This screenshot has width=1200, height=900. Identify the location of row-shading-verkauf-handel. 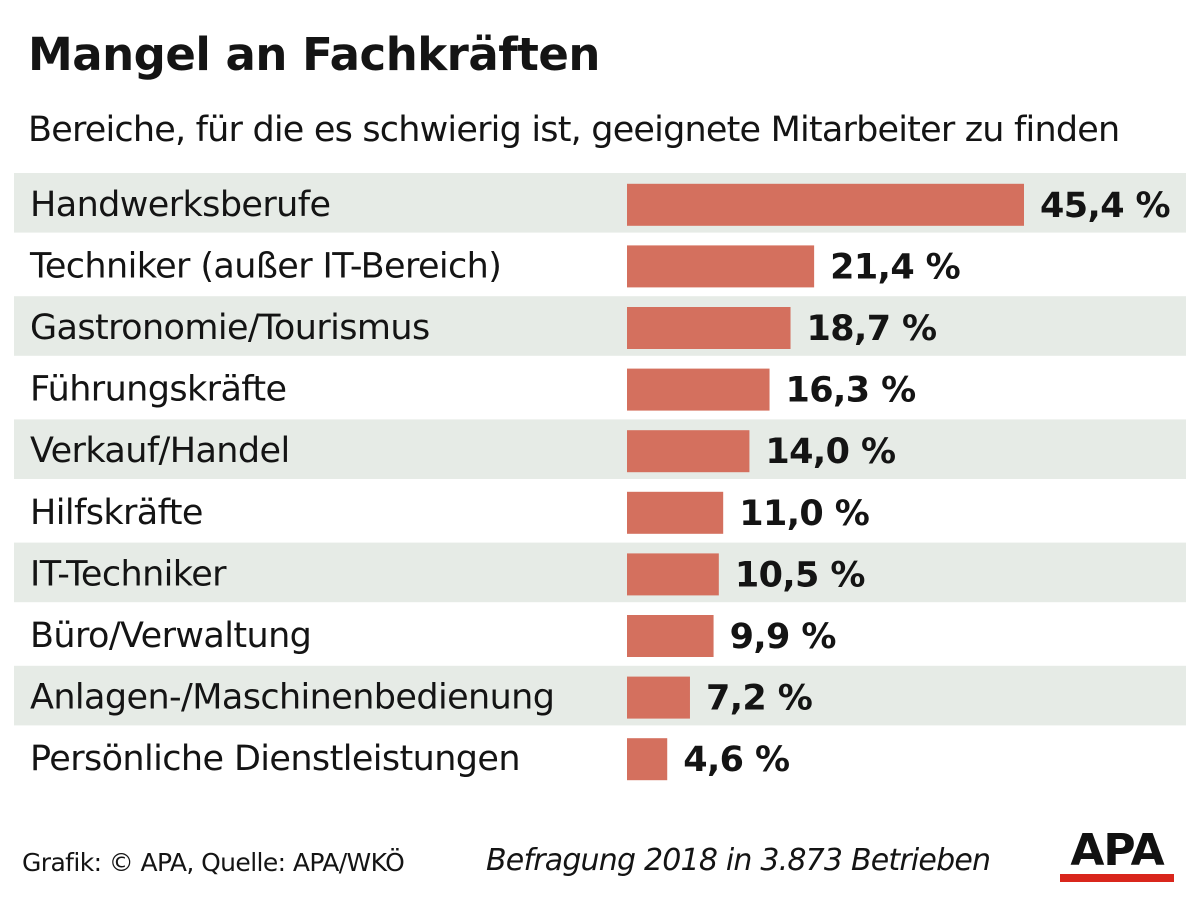
(600, 449).